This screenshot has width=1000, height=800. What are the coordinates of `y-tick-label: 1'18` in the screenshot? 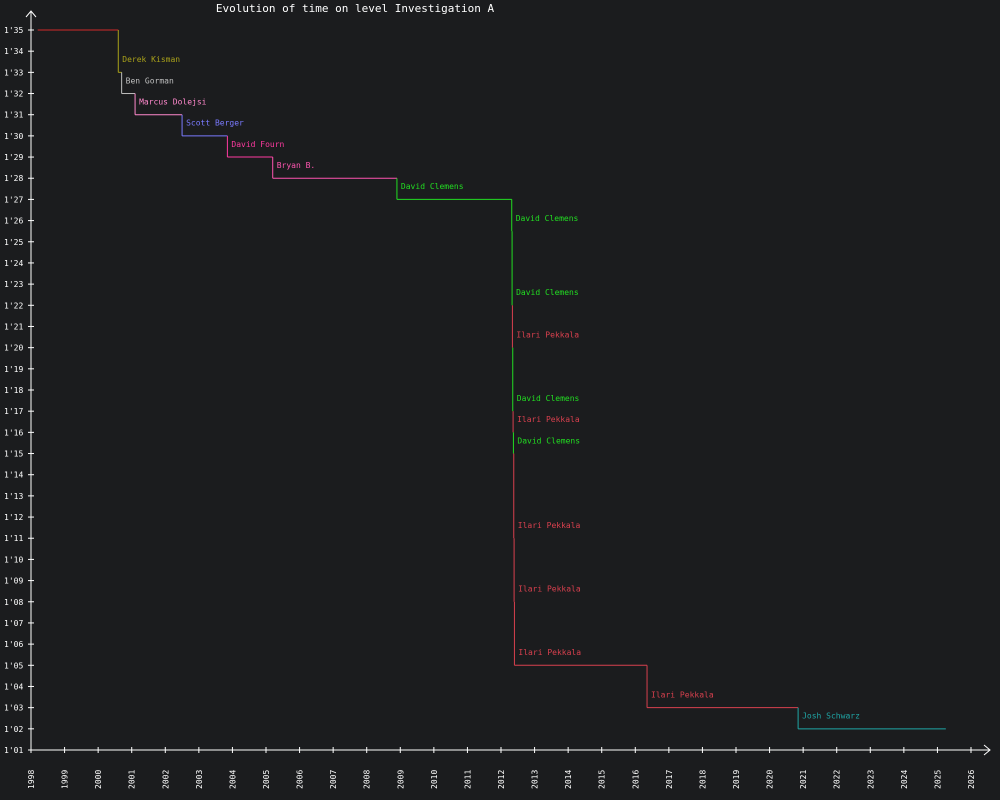 It's located at (13, 390).